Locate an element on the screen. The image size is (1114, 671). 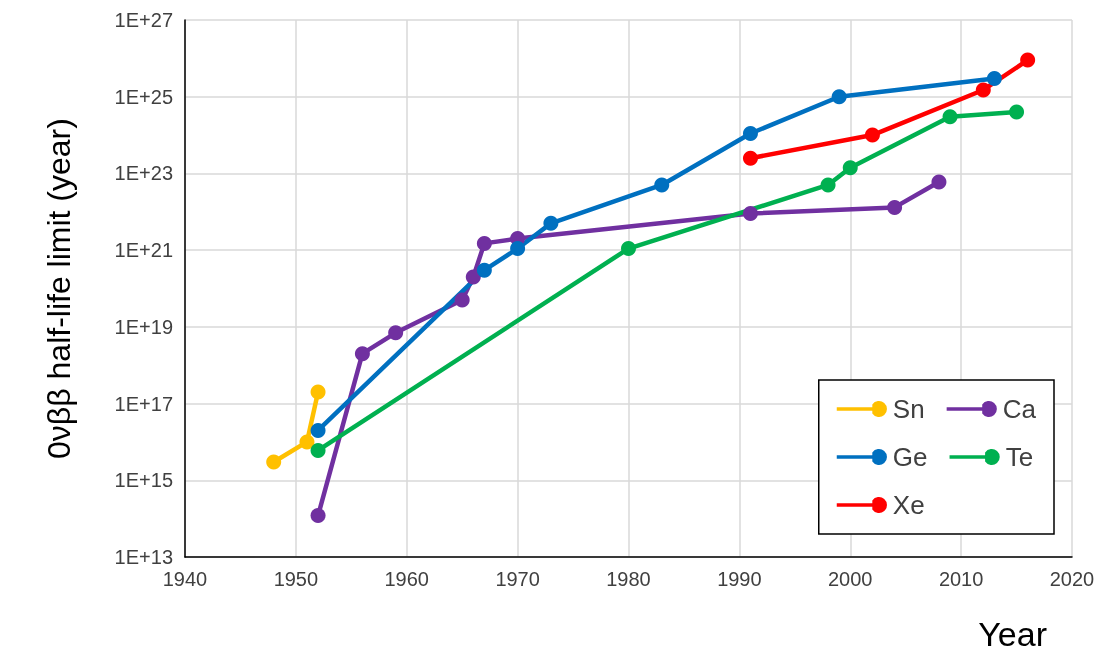
y-tick-label: 1E+27 is located at coordinates (143, 20).